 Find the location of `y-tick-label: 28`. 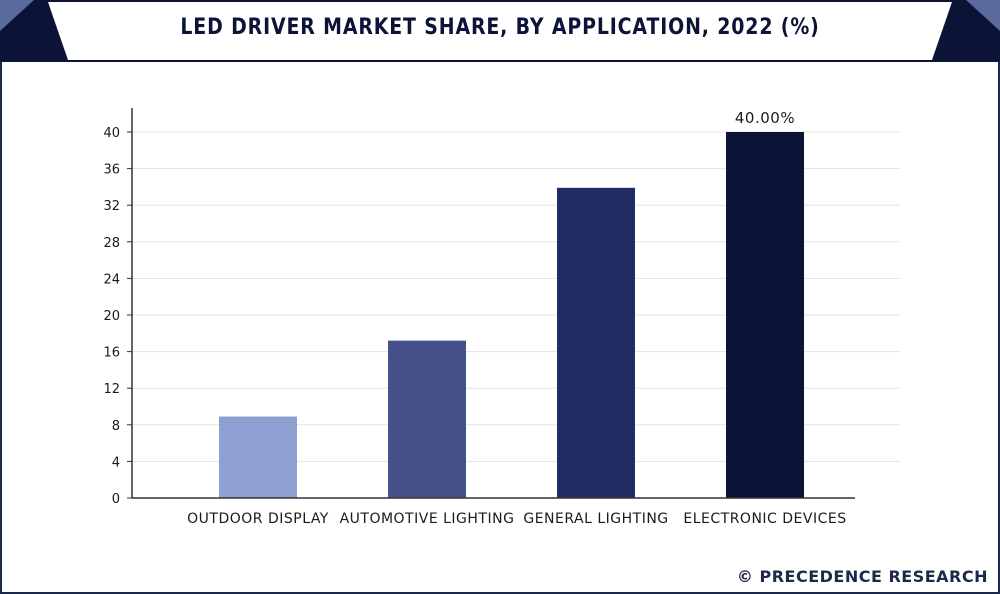

y-tick-label: 28 is located at coordinates (111, 243).